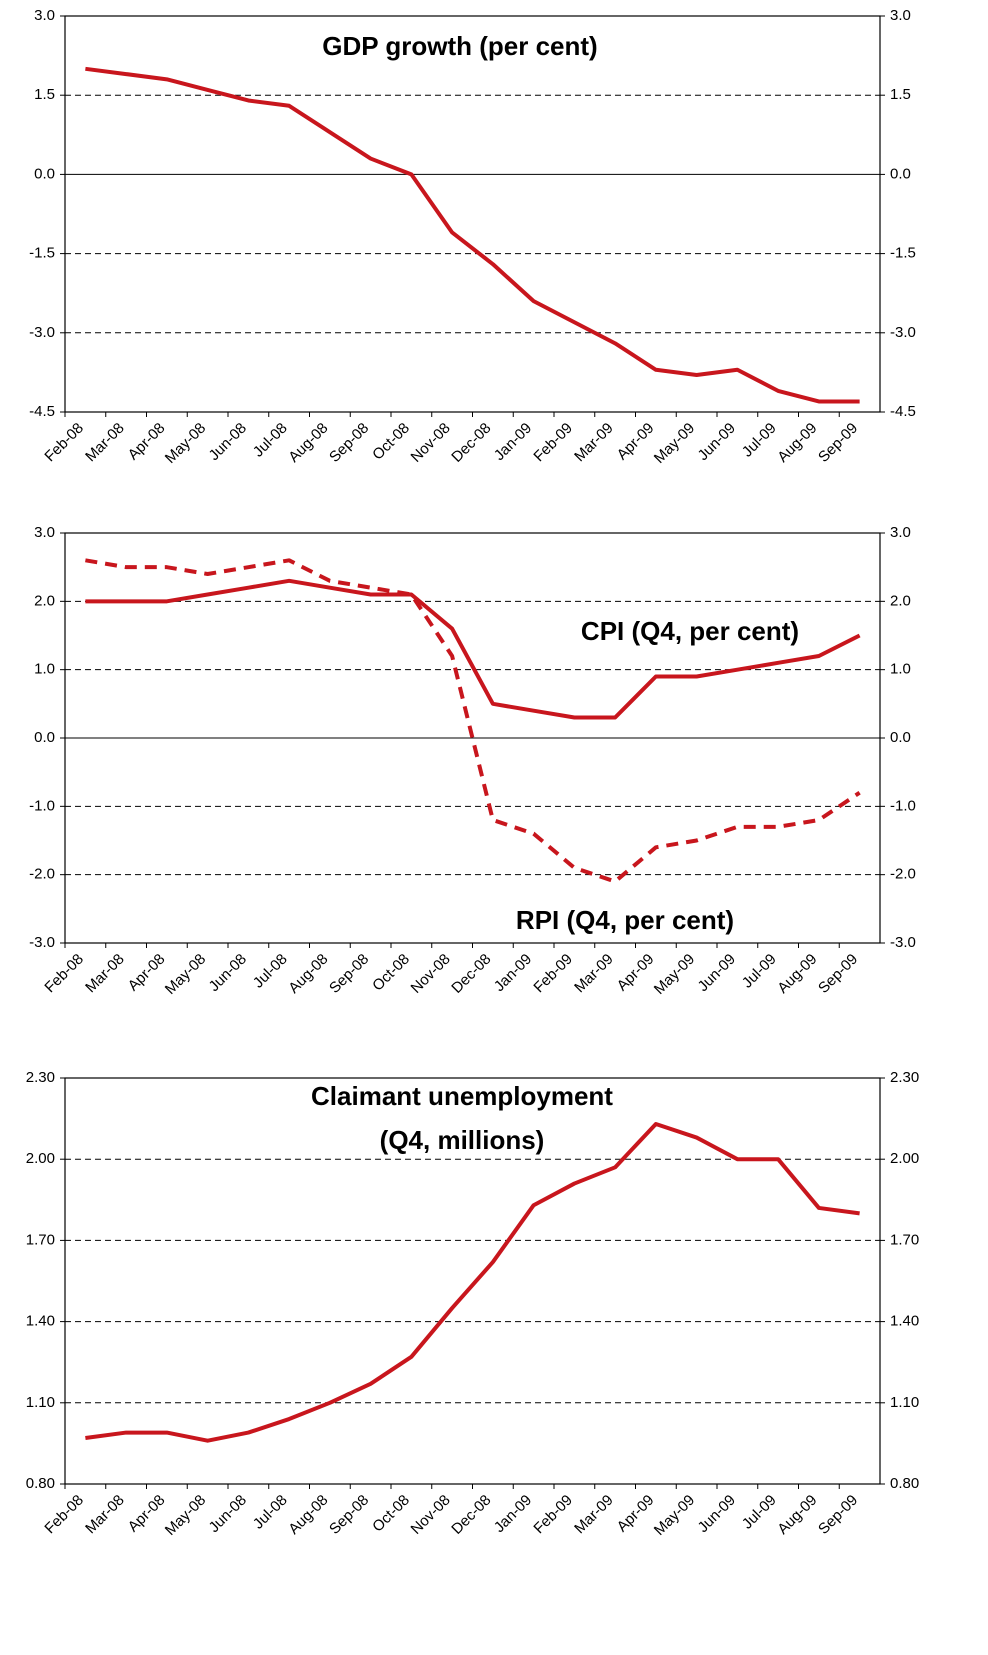 This screenshot has width=988, height=1655. What do you see at coordinates (40, 1321) in the screenshot?
I see `y-tick-label: 1.40` at bounding box center [40, 1321].